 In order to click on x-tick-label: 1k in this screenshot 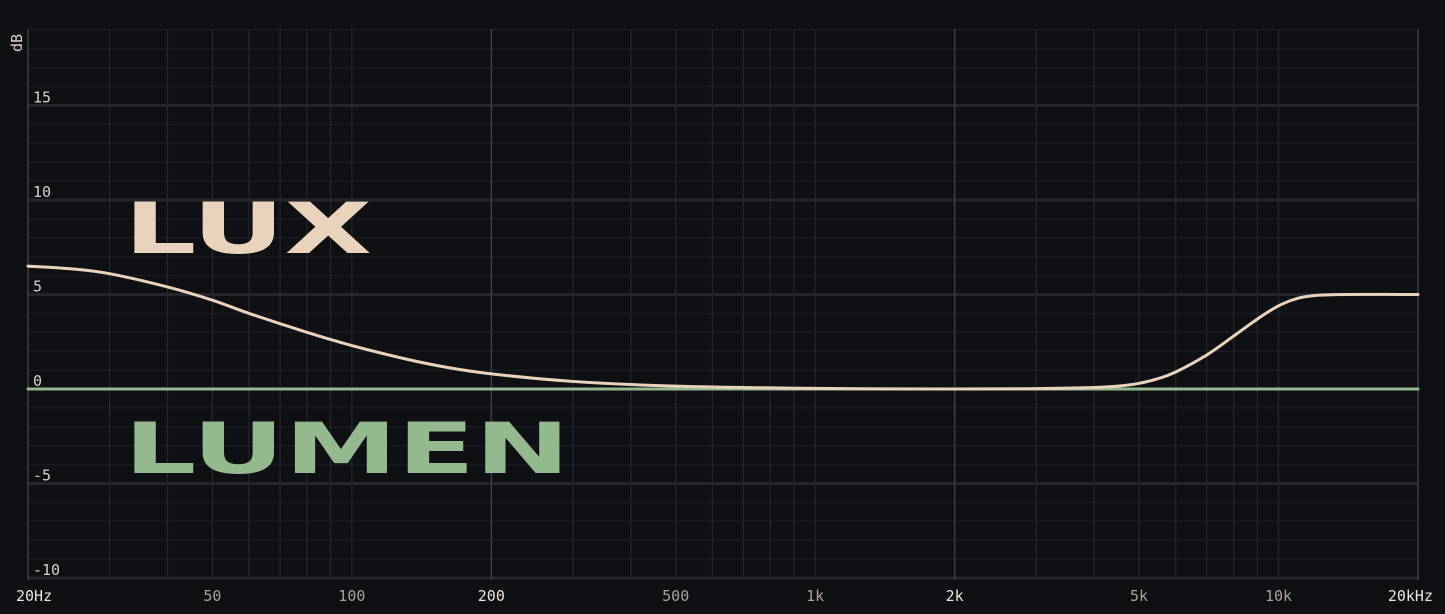, I will do `click(815, 596)`.